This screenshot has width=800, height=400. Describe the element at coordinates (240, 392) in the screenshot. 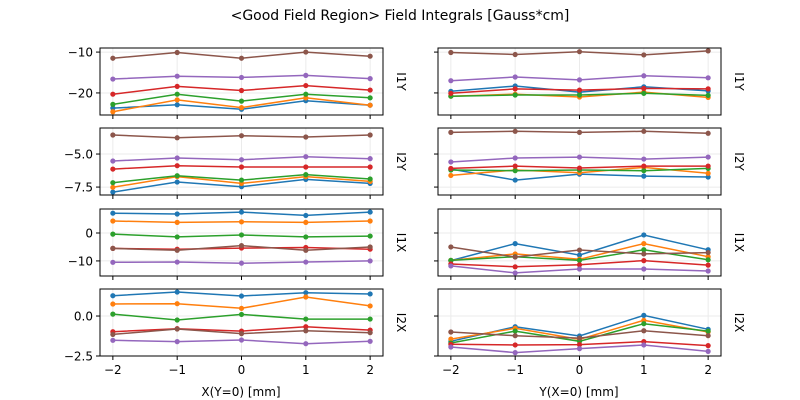

I see `x-axis-label-left: X(Y=0) [mm]` at that location.